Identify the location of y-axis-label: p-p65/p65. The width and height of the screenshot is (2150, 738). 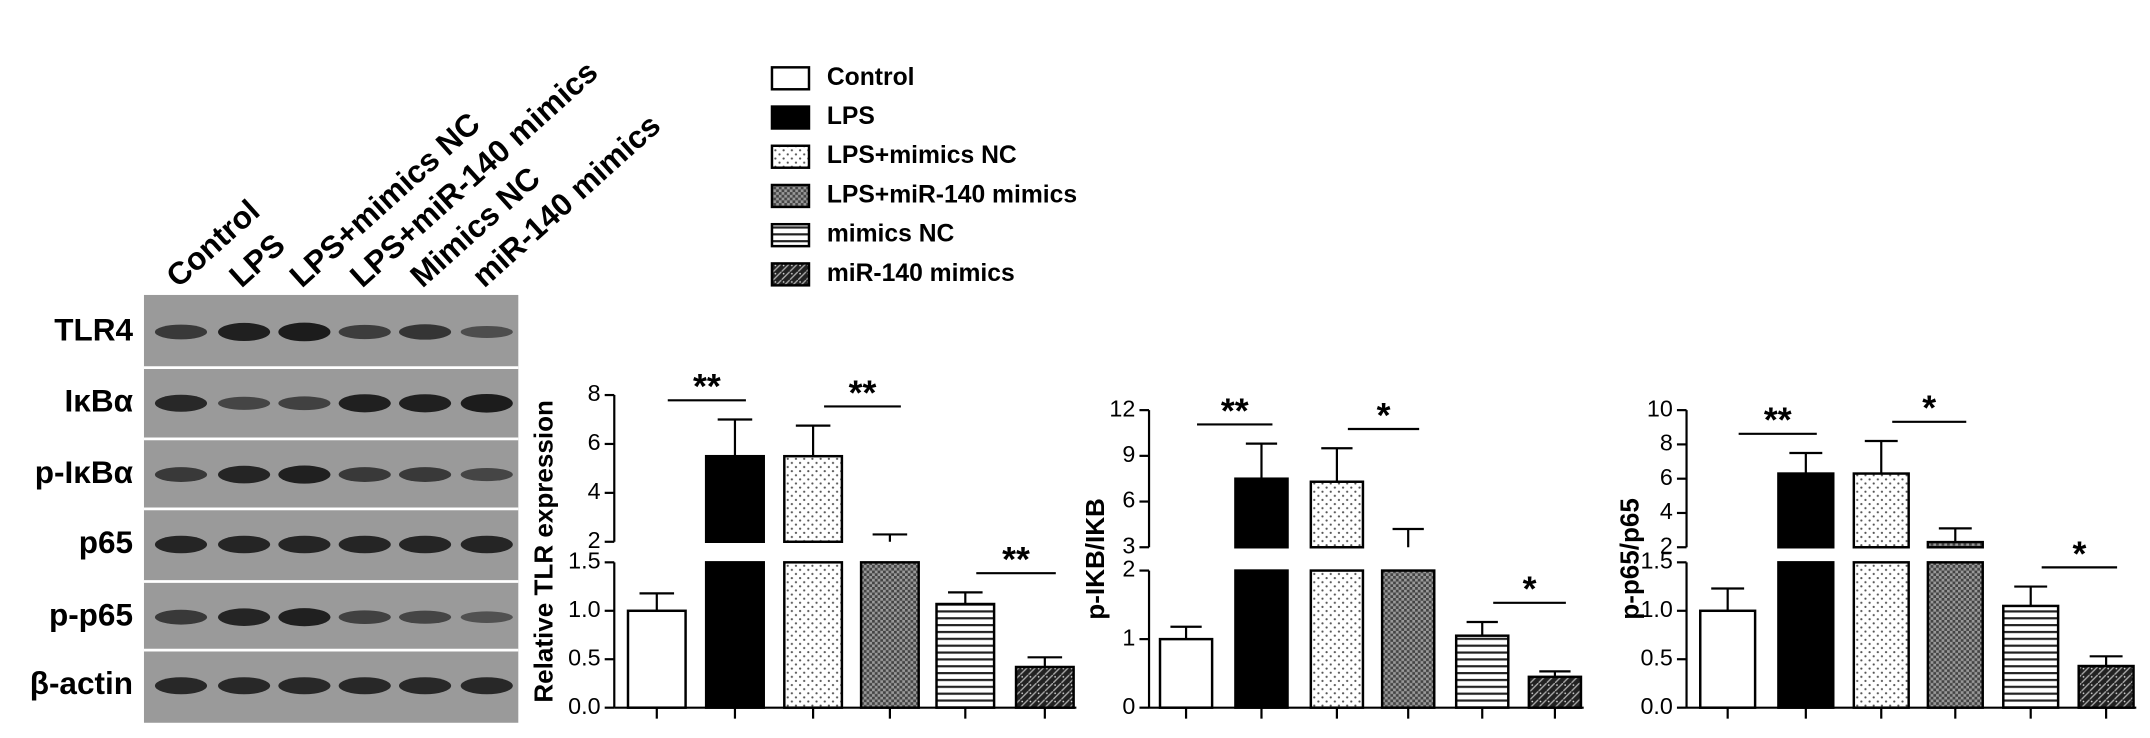
(1630, 559).